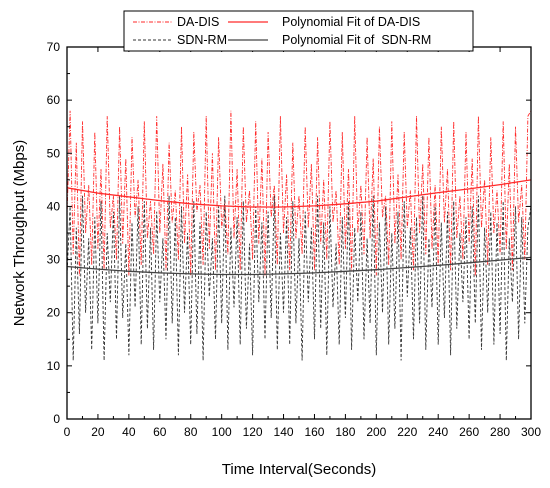  I want to click on y-tick-label-20: 20, so click(54, 313).